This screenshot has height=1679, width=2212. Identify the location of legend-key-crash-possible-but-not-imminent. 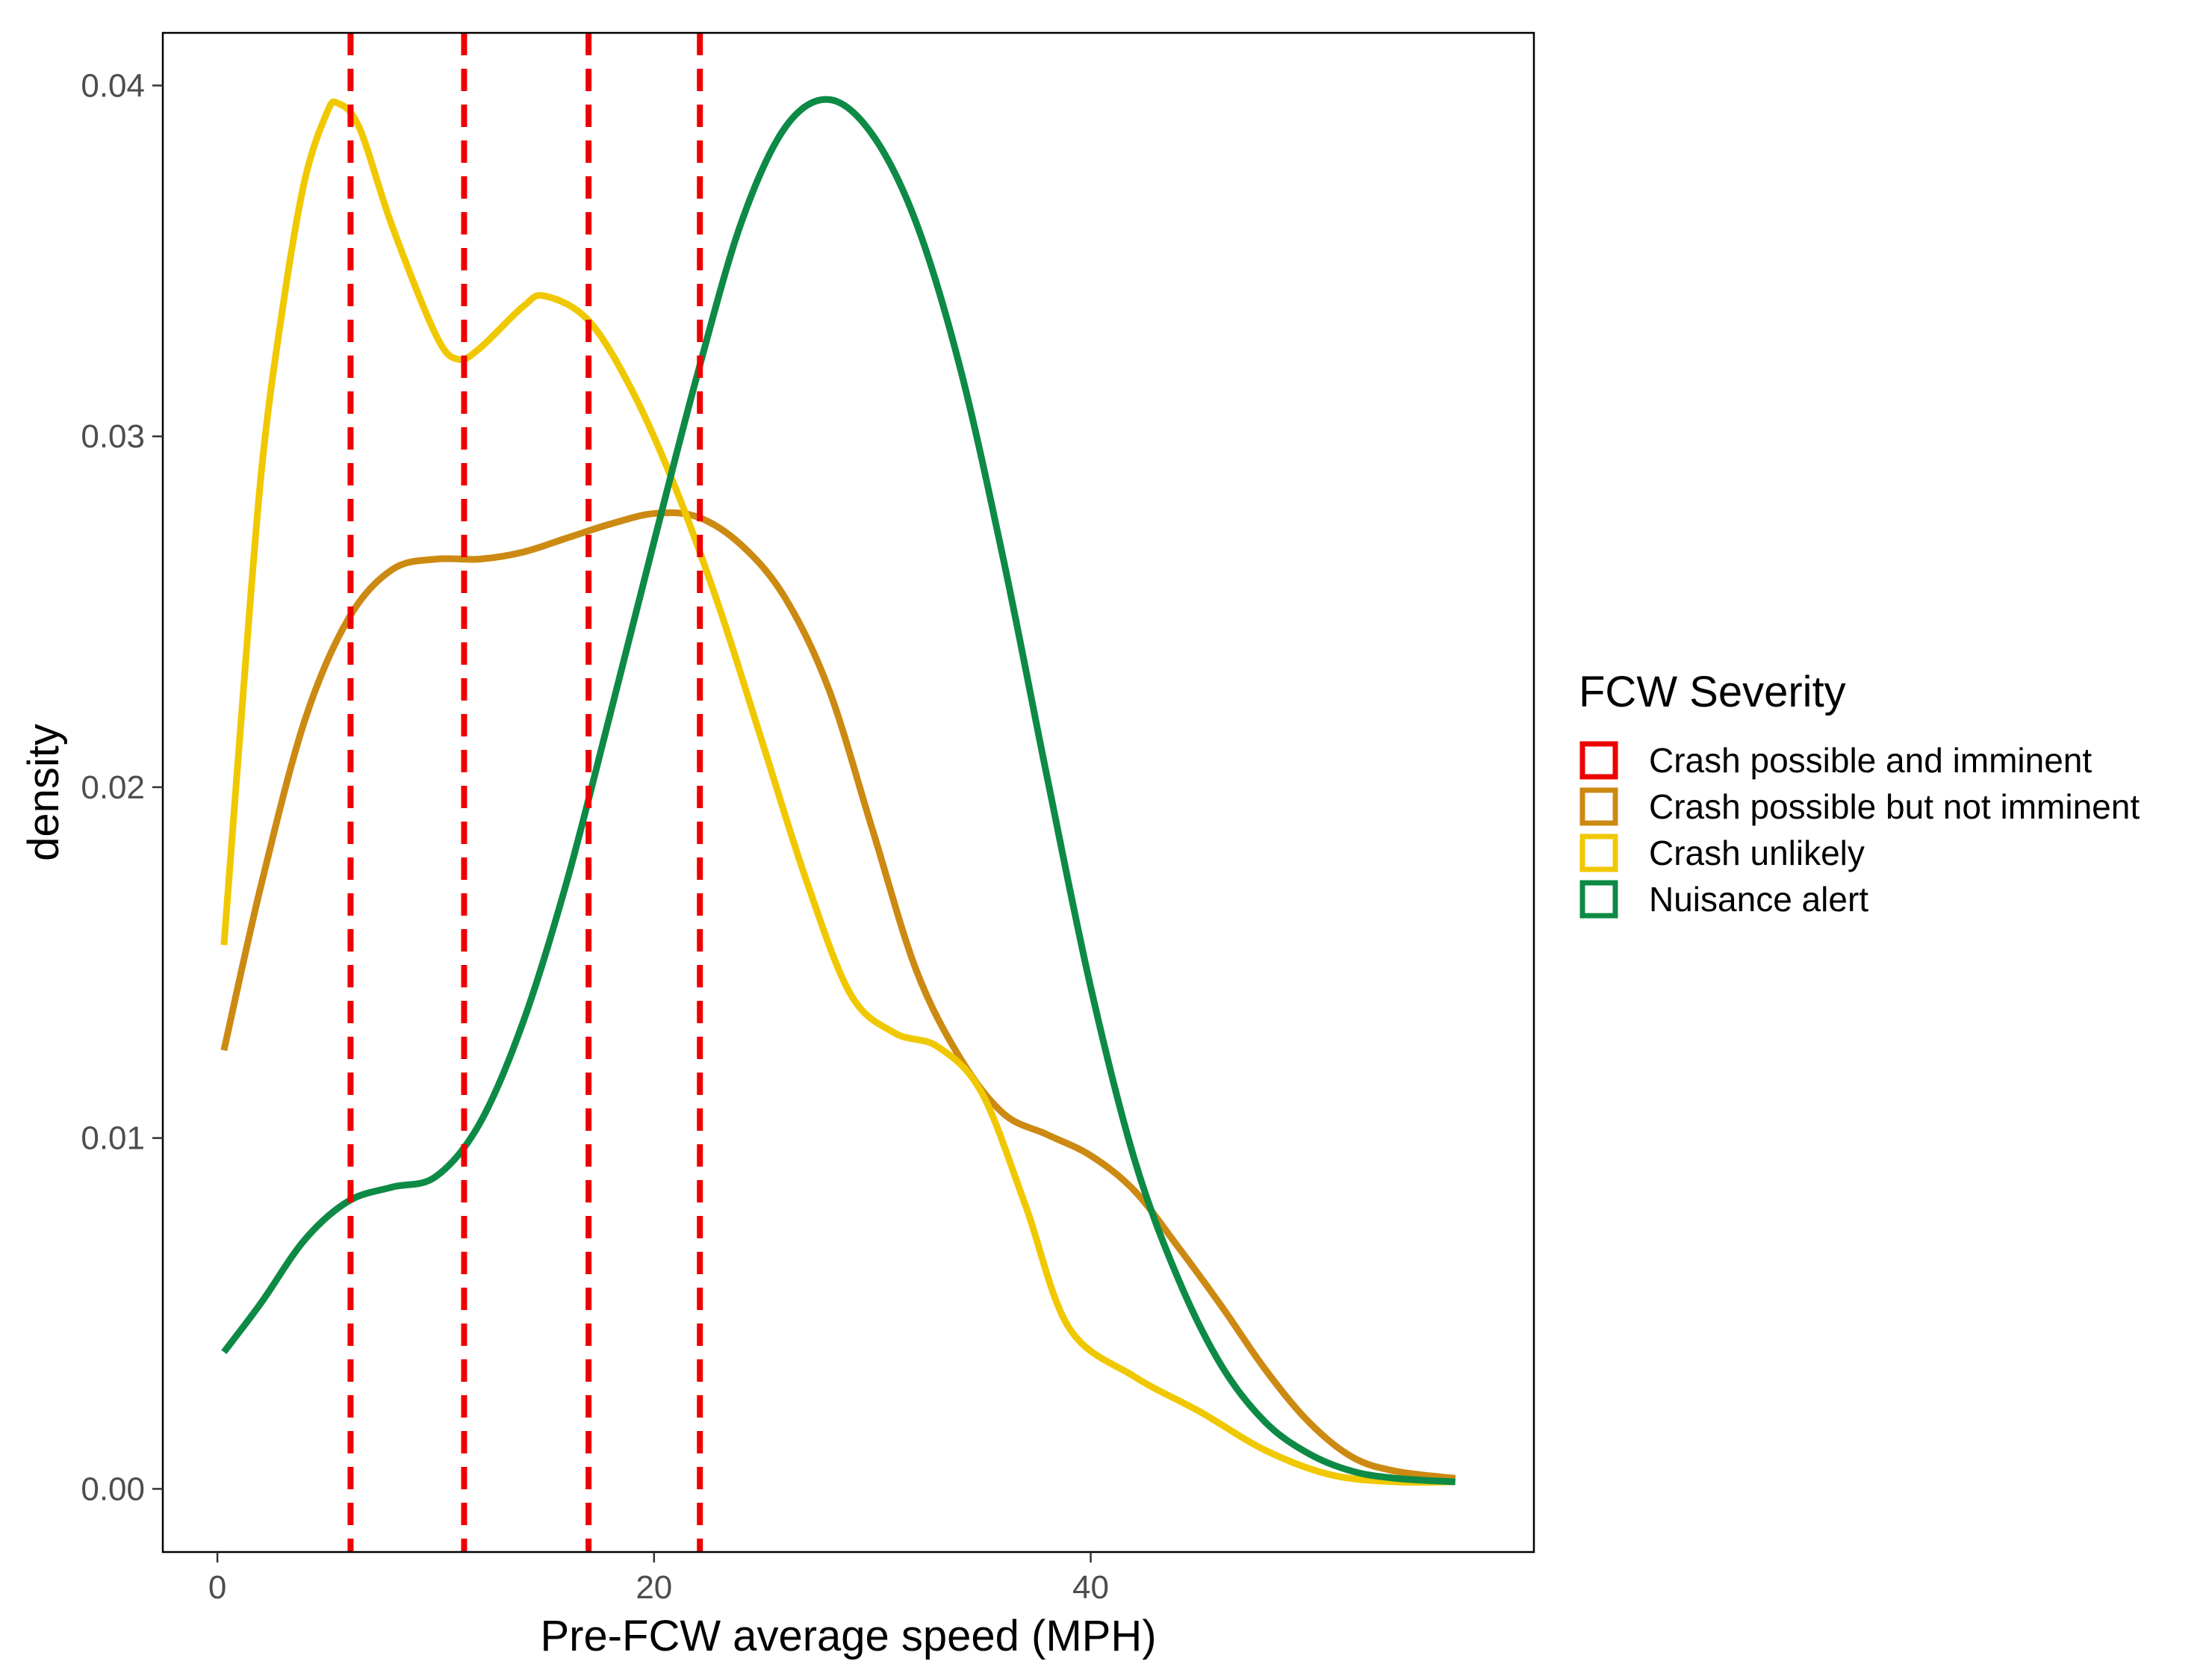
(1598, 806).